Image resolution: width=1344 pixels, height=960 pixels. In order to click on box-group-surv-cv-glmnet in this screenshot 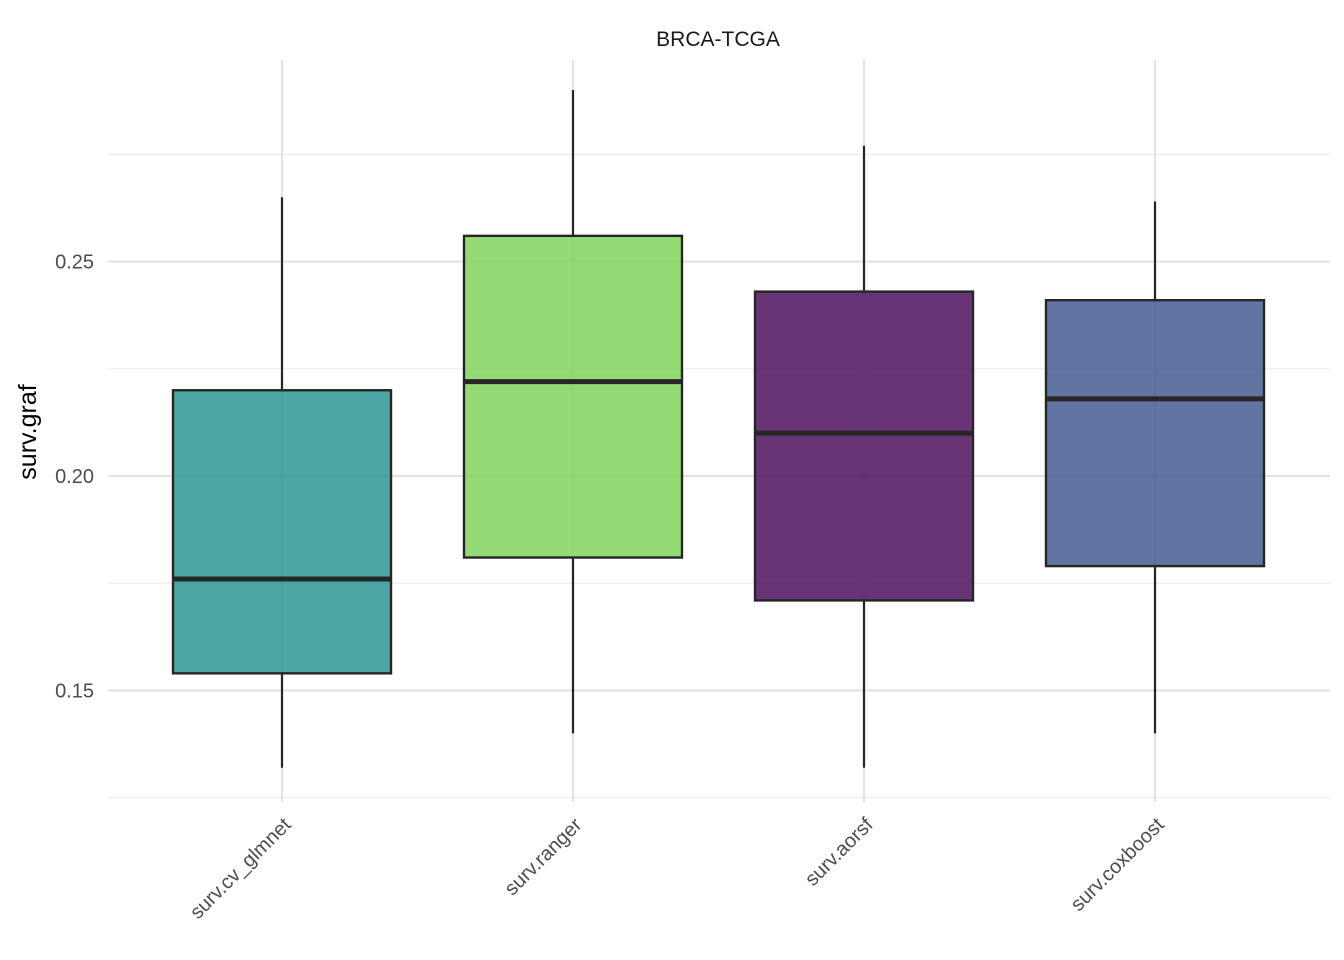, I will do `click(282, 482)`.